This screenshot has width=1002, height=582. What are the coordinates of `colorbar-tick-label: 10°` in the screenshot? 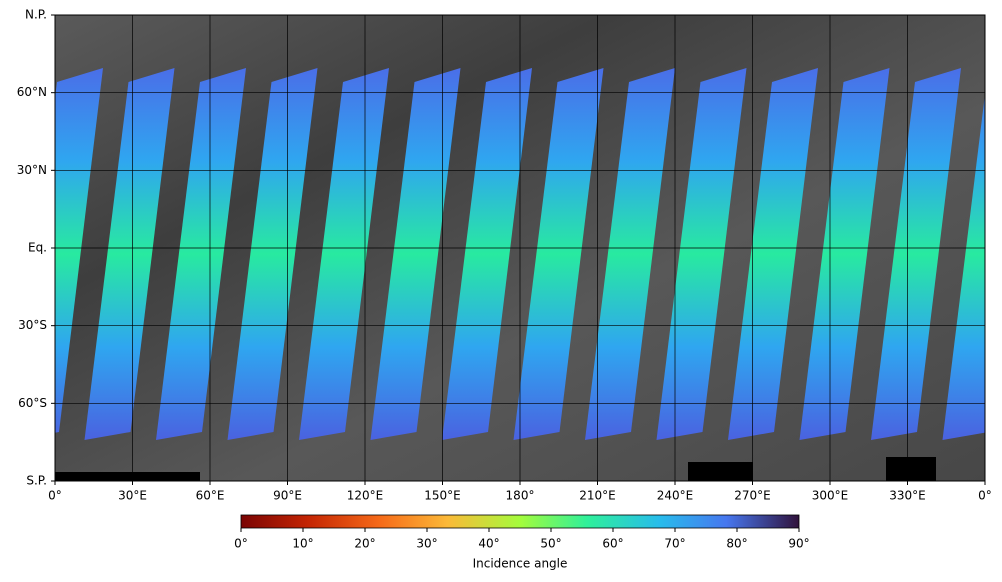 It's located at (302, 544).